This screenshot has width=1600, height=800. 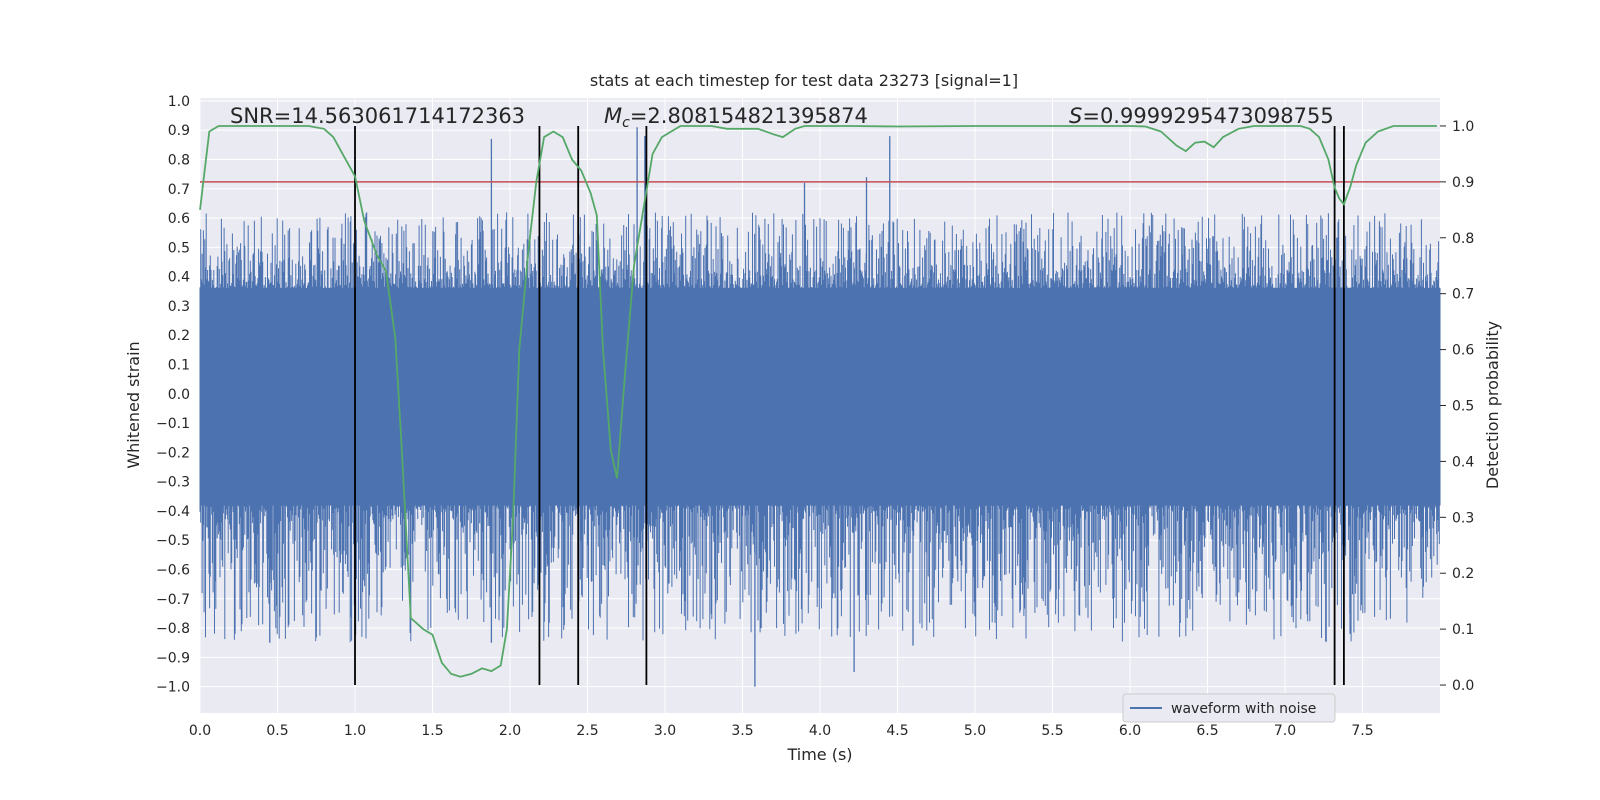 I want to click on left-y-tick-label: 0.8, so click(x=179, y=161).